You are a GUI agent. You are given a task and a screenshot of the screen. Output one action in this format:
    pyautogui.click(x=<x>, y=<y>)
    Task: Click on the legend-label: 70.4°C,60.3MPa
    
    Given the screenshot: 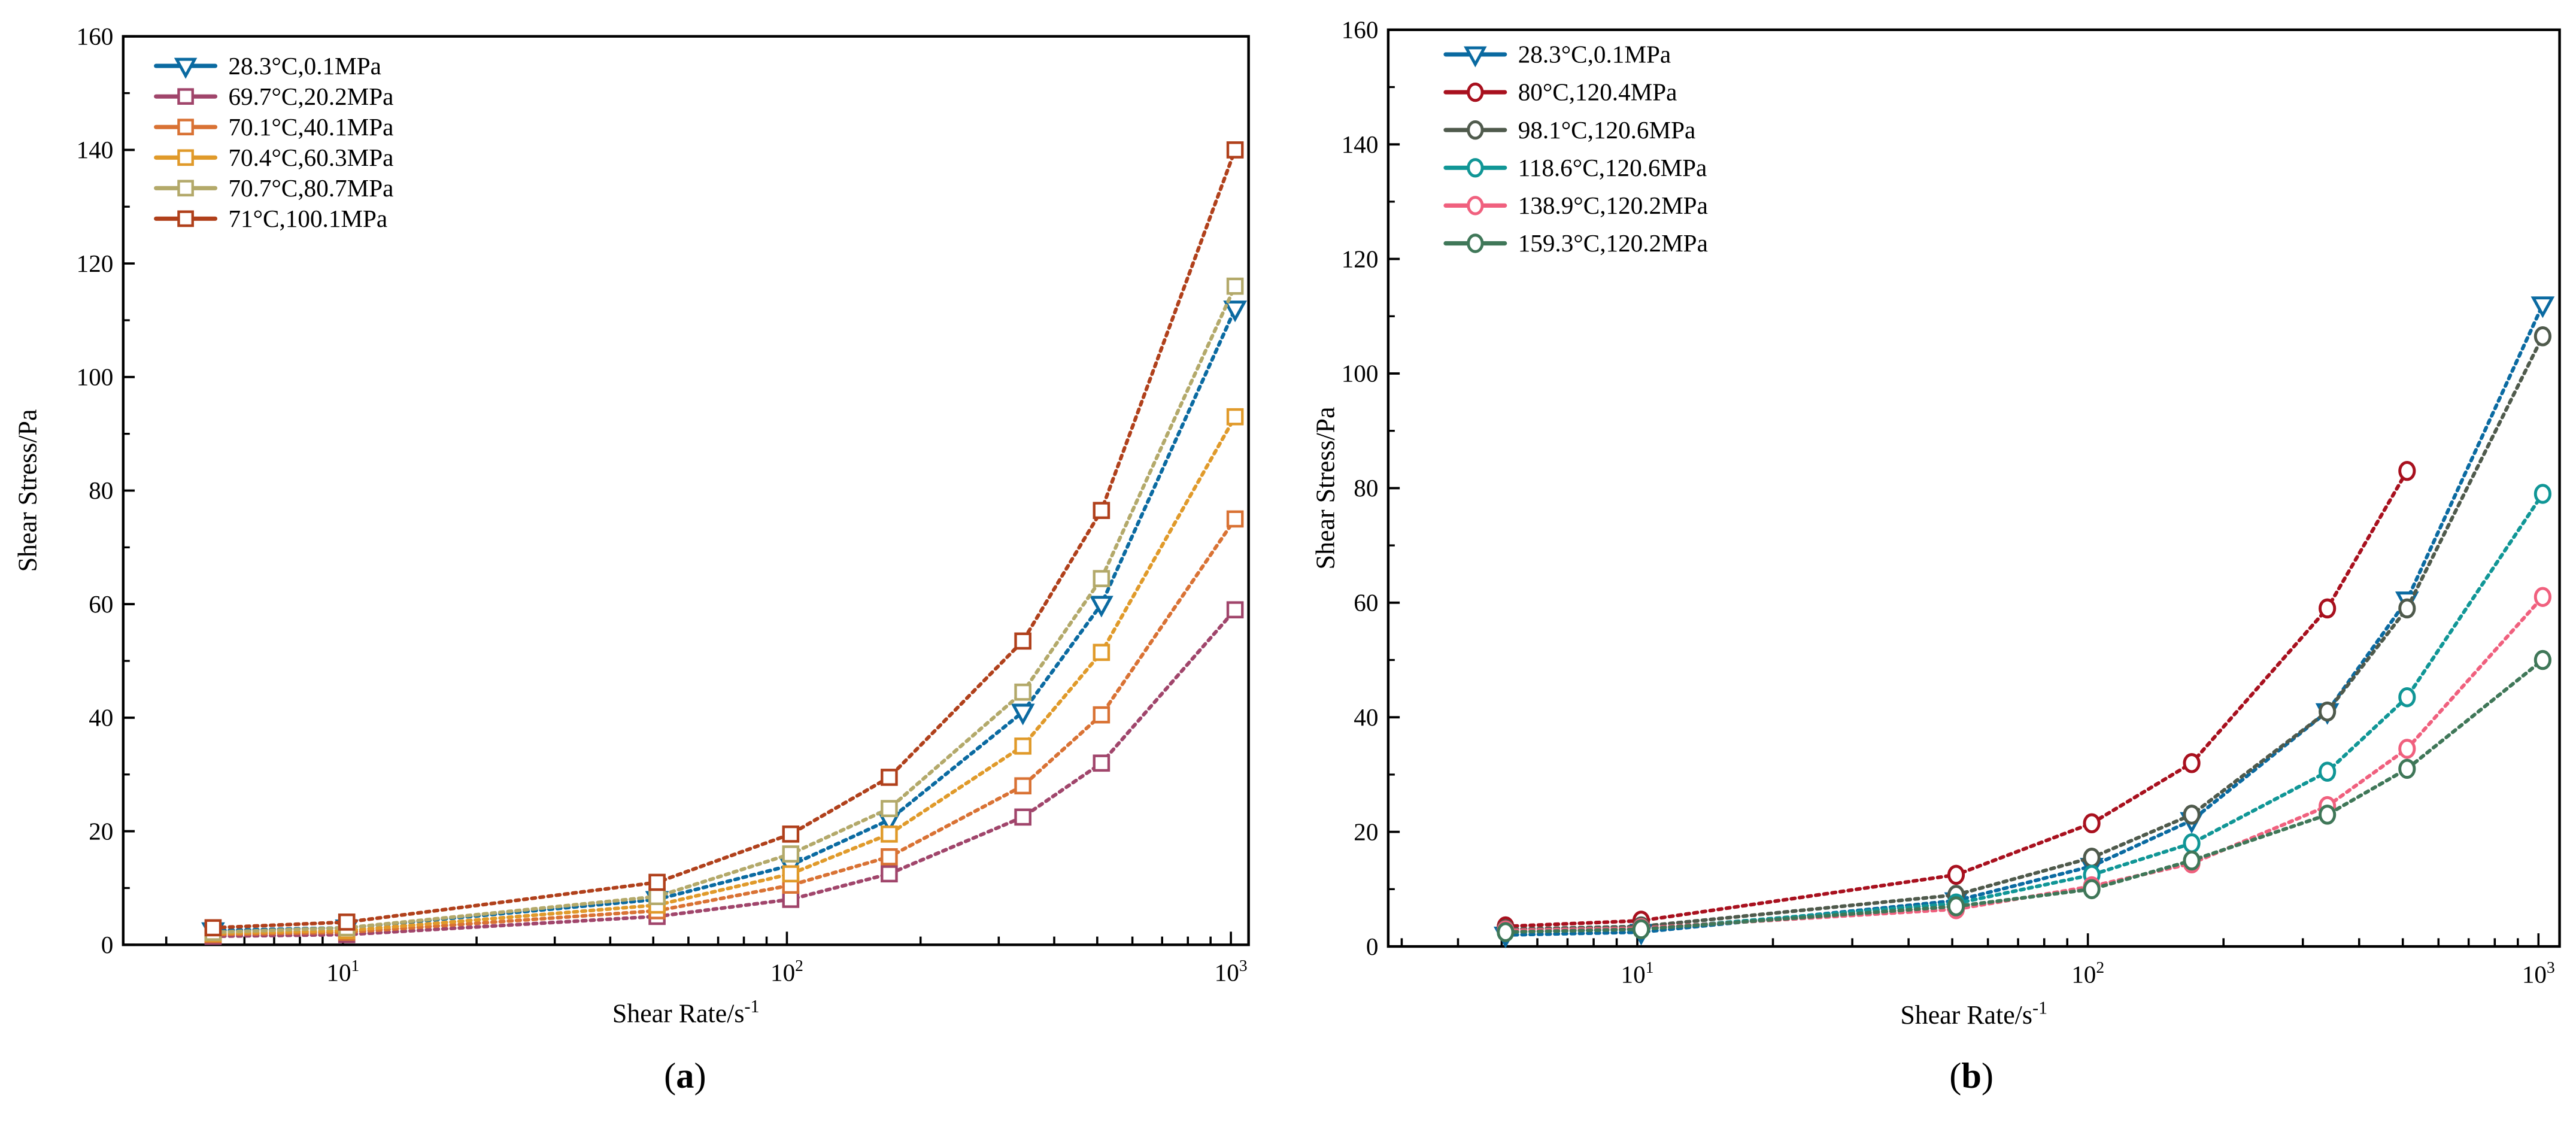 What is the action you would take?
    pyautogui.click(x=310, y=158)
    